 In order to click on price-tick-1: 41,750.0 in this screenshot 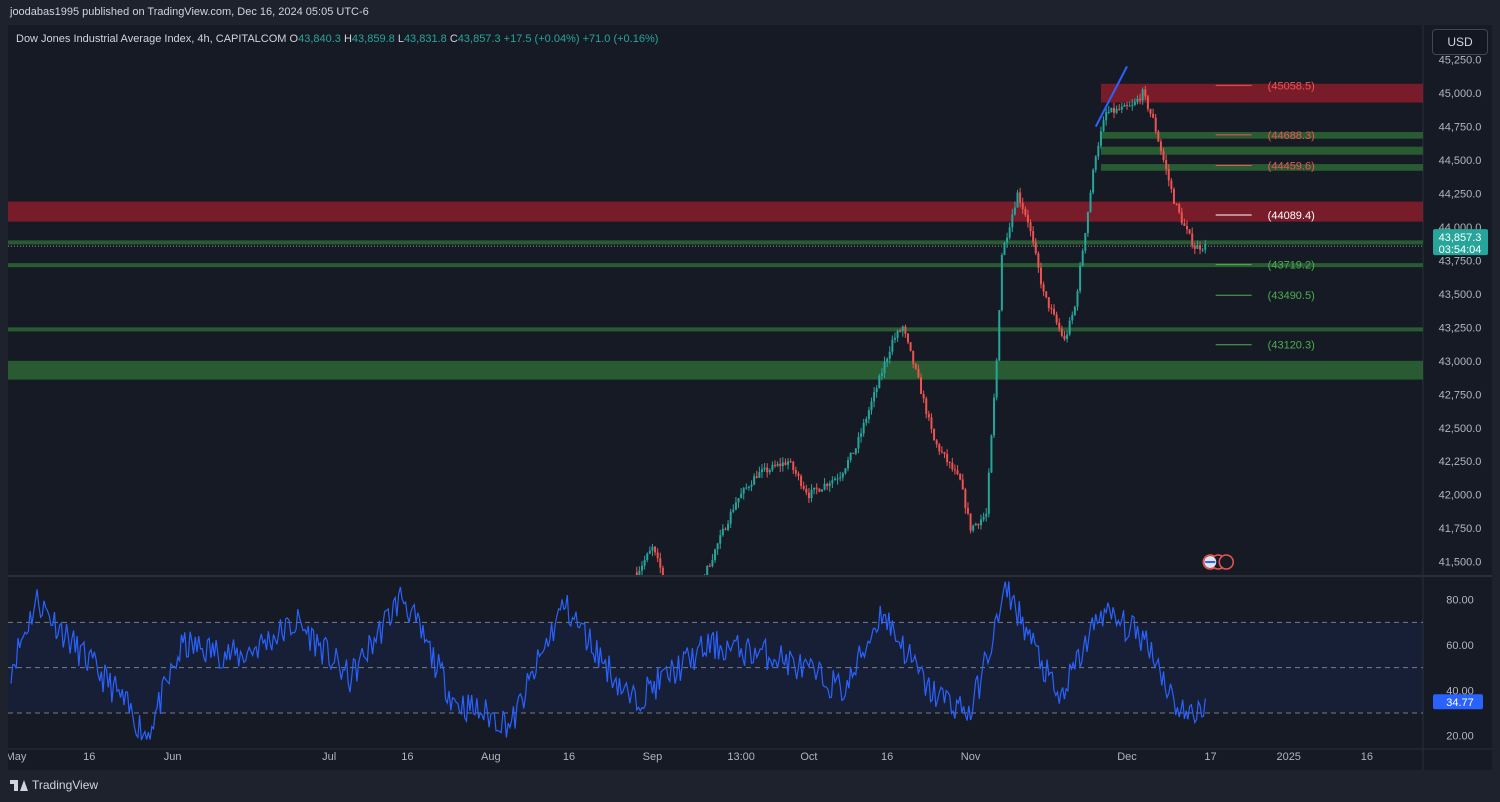, I will do `click(1460, 529)`.